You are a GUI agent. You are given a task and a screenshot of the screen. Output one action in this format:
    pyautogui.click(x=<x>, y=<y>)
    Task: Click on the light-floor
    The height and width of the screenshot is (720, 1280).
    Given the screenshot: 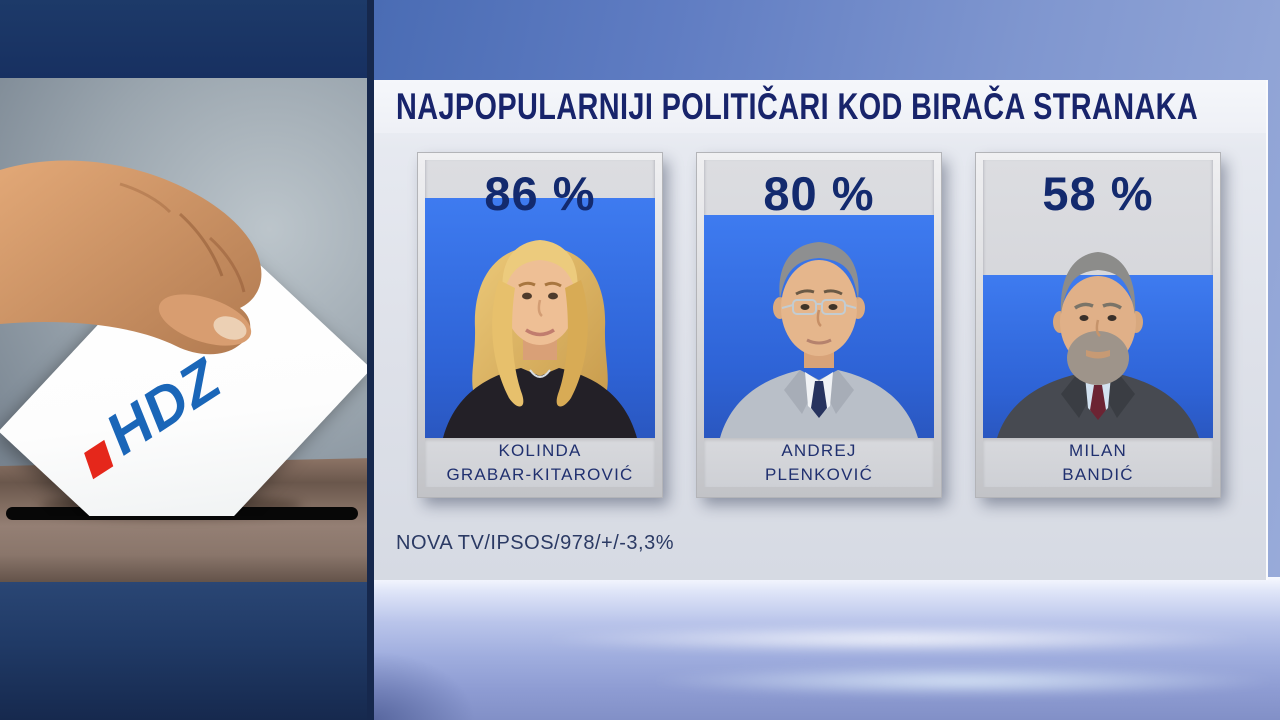 What is the action you would take?
    pyautogui.click(x=827, y=648)
    